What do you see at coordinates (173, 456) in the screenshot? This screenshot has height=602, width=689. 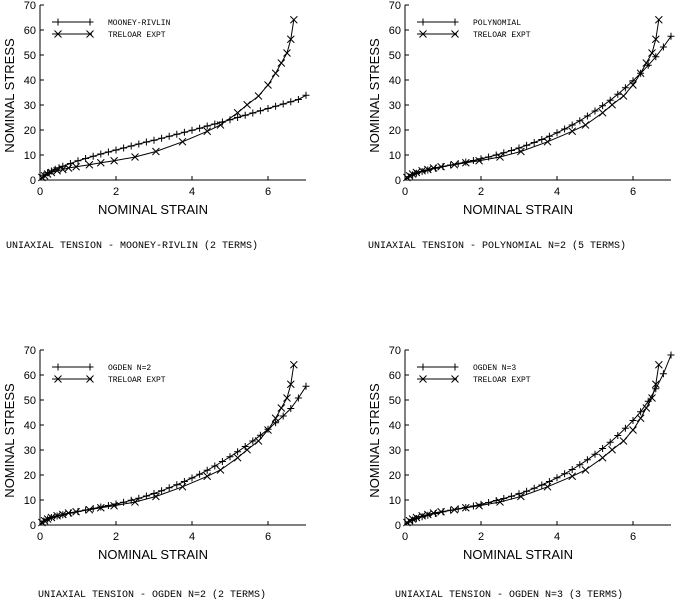 I see `series-line` at bounding box center [173, 456].